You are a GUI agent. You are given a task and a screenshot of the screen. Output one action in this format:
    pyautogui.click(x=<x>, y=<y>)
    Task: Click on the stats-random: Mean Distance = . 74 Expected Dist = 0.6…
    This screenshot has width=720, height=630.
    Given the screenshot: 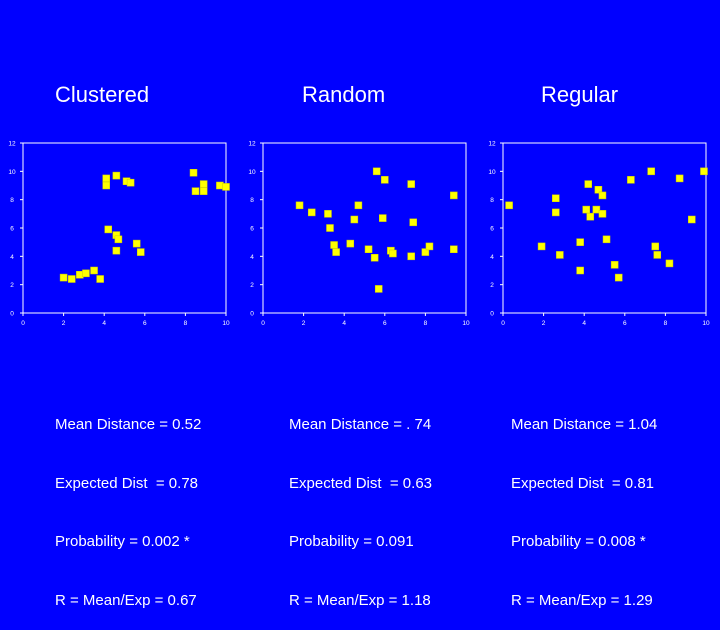 What is the action you would take?
    pyautogui.click(x=360, y=503)
    